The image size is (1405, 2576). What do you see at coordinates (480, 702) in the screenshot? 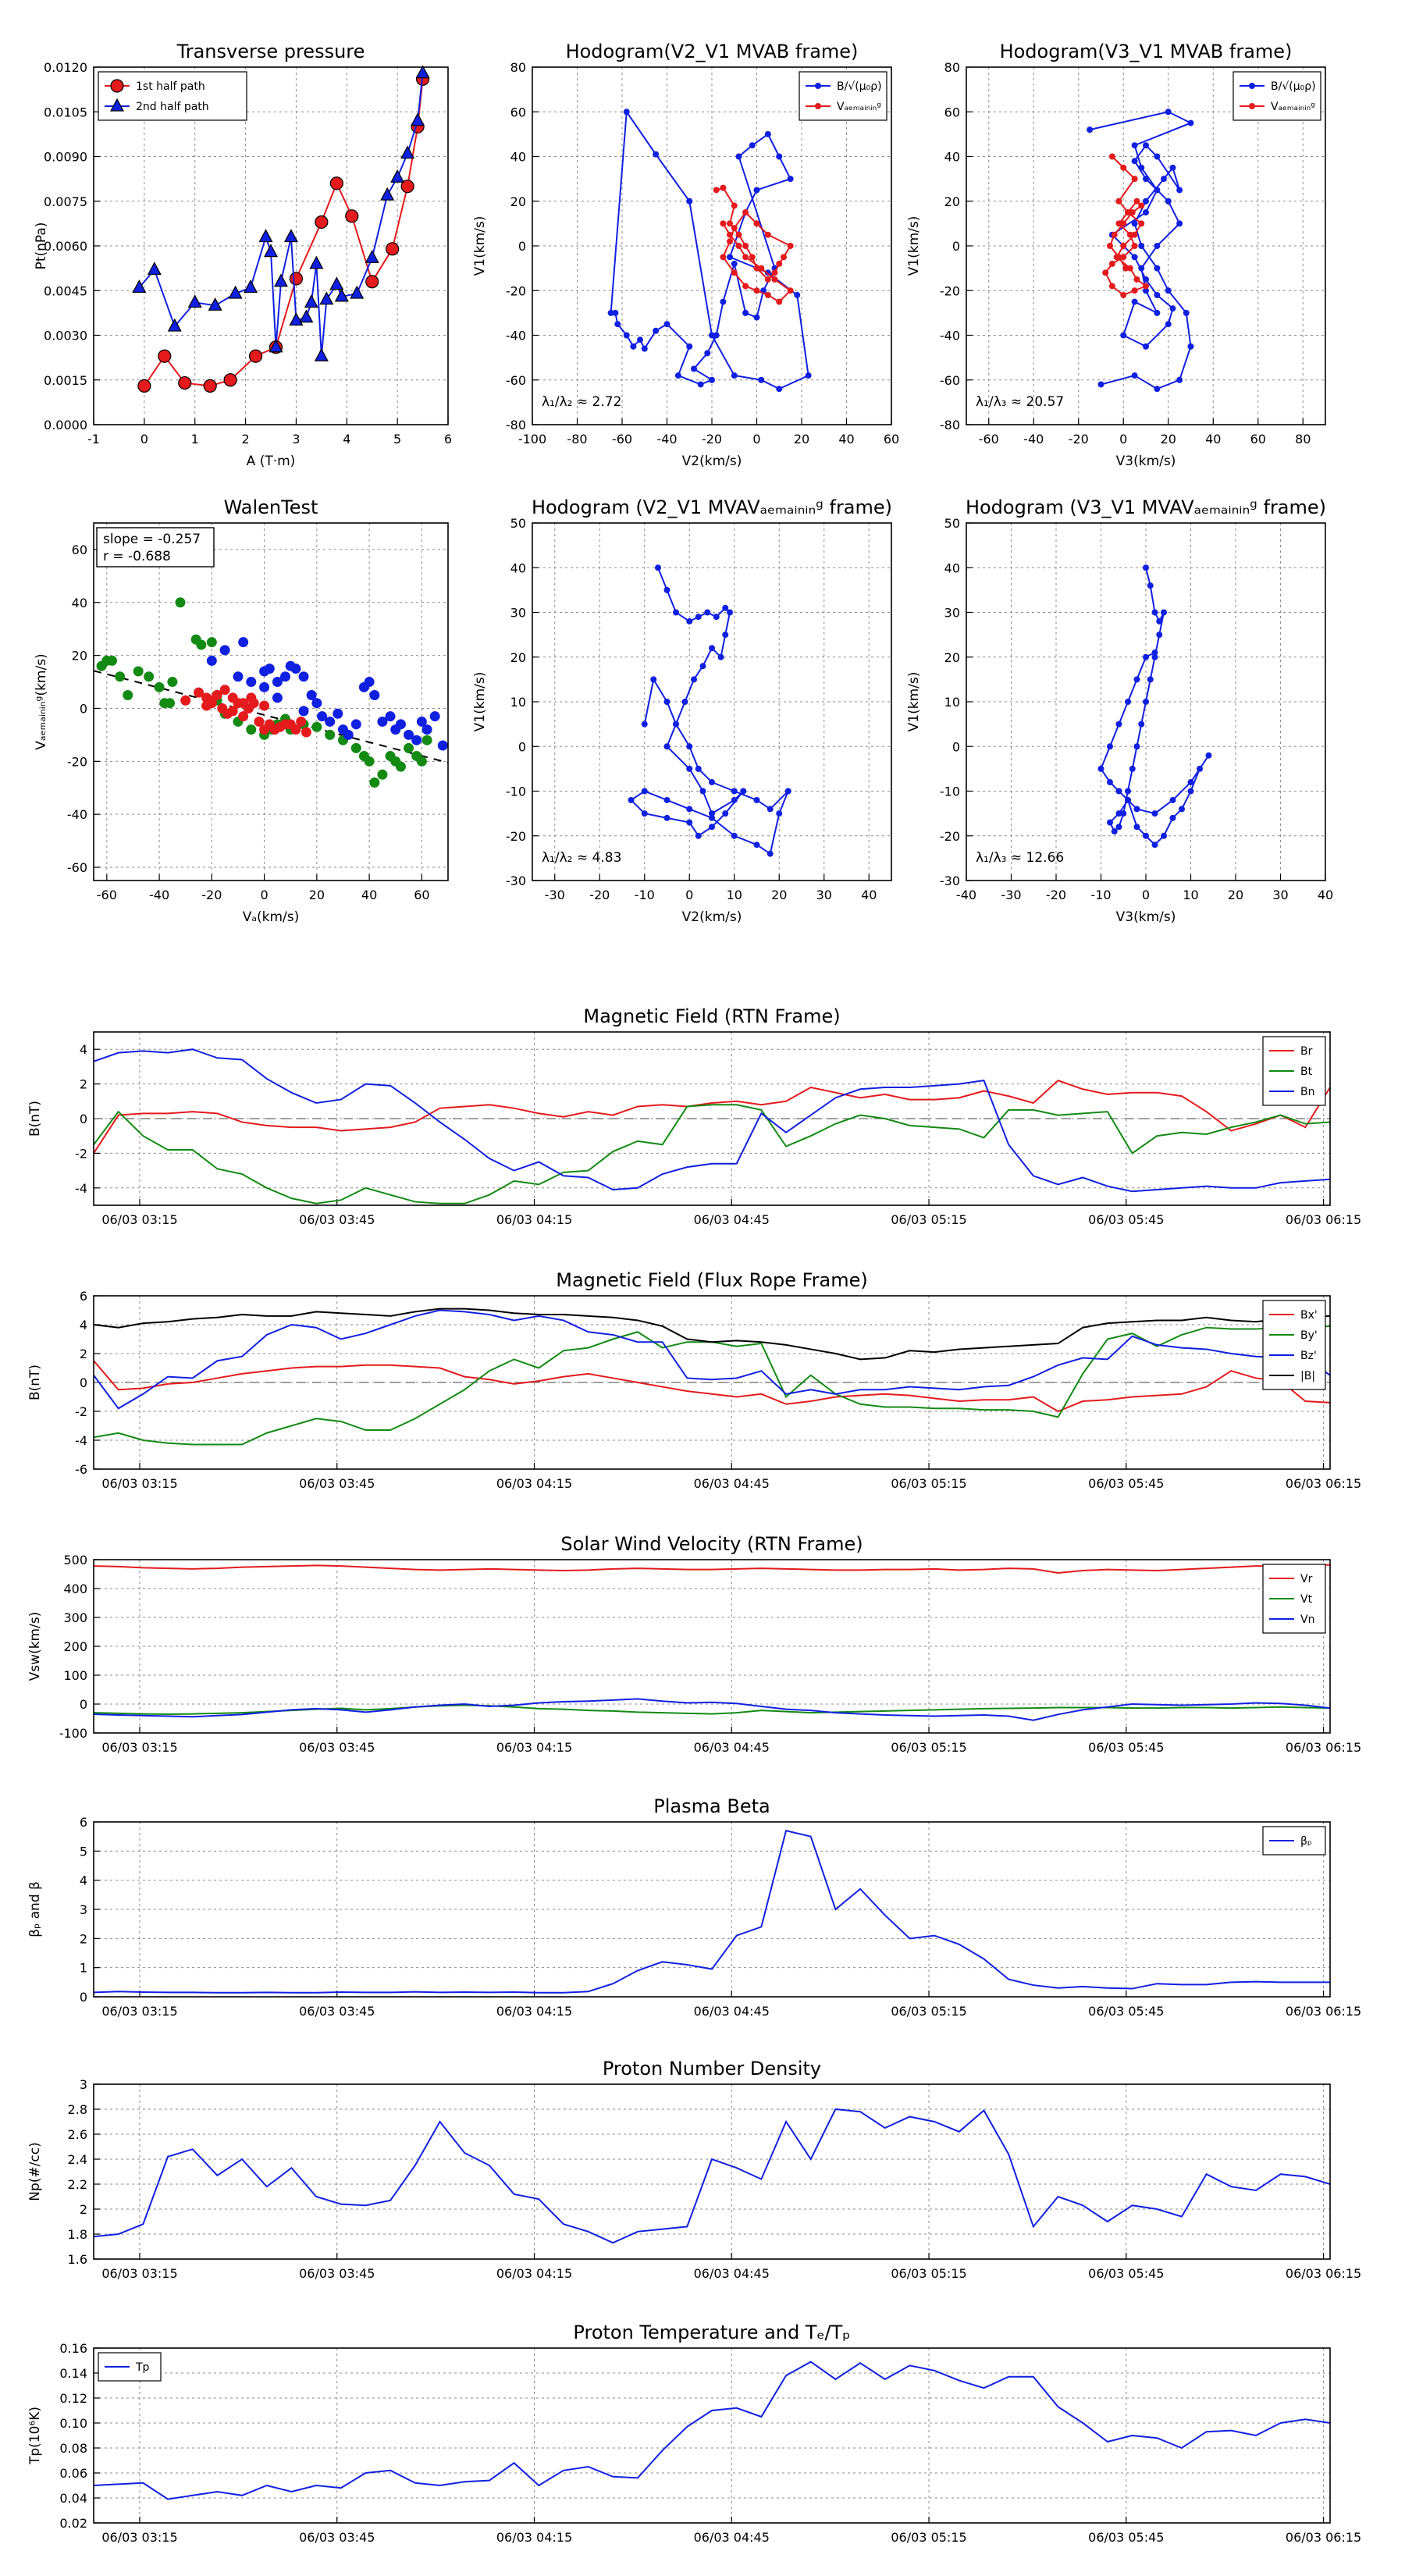
I see `y-axis-label: V1(km/s)` at bounding box center [480, 702].